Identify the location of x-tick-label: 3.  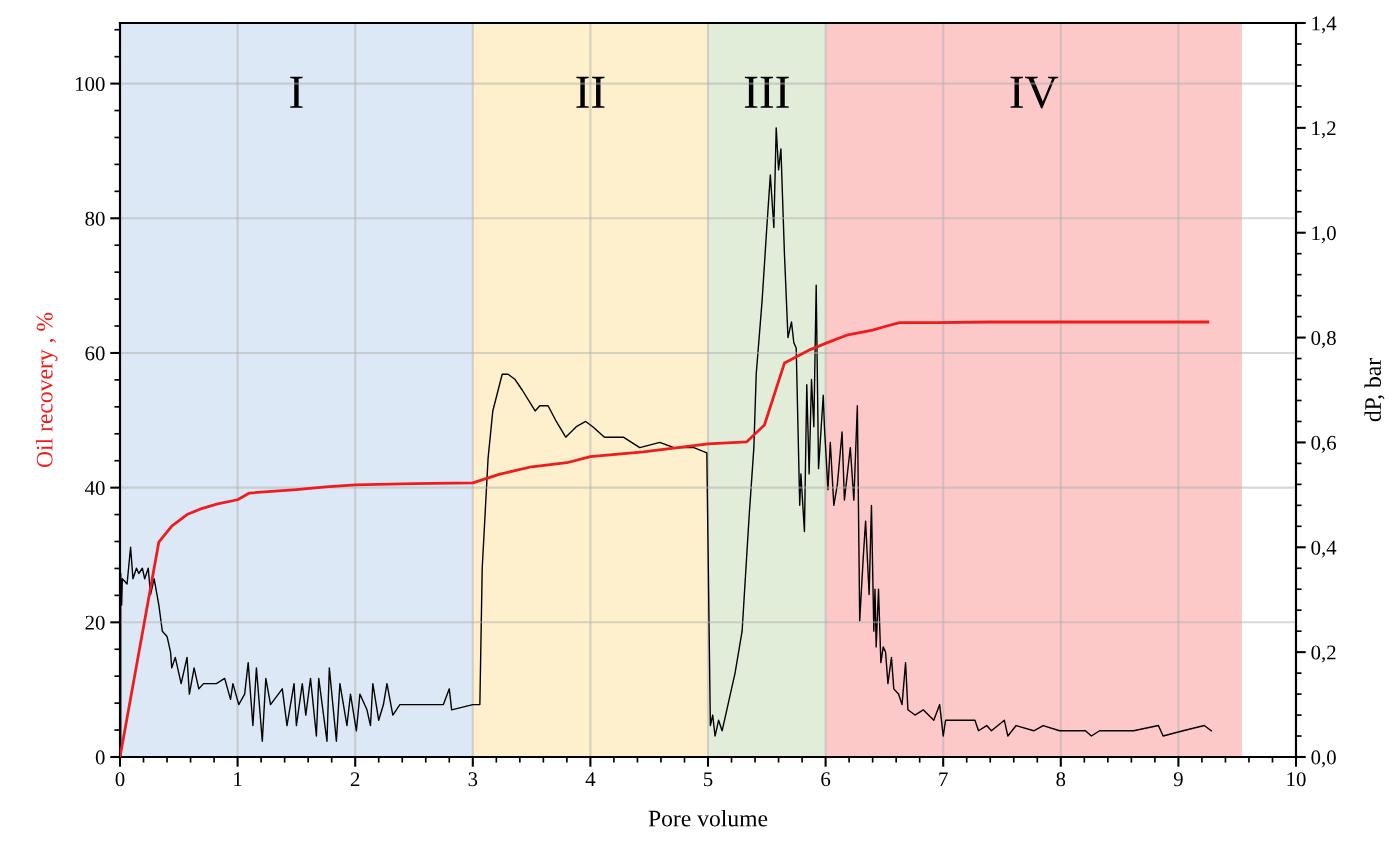
(473, 779).